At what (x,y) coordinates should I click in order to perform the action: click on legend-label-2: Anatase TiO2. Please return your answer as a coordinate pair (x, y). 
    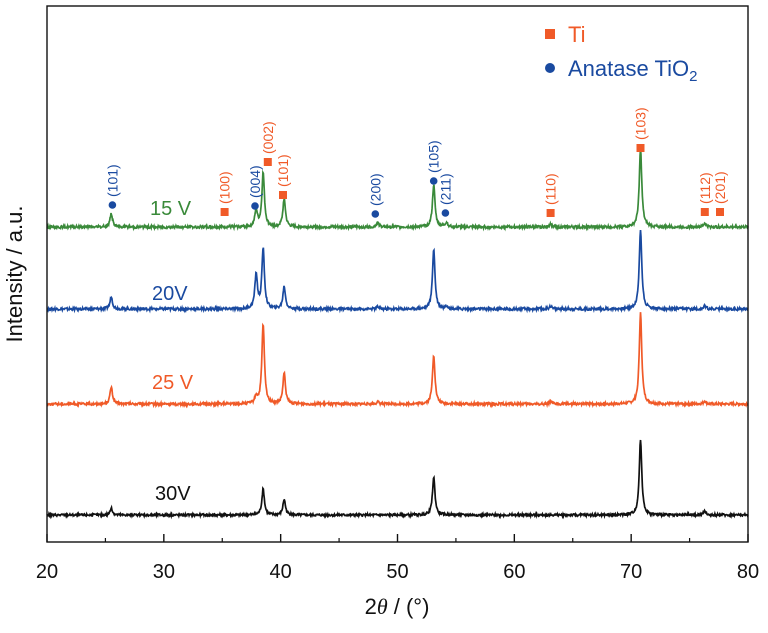
    Looking at the image, I should click on (632, 70).